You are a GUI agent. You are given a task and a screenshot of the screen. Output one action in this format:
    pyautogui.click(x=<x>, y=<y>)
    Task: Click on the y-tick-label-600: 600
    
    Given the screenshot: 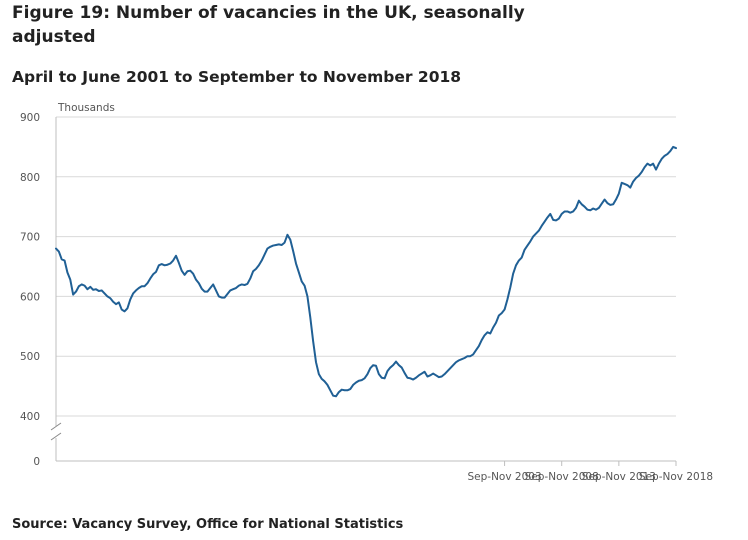 What is the action you would take?
    pyautogui.click(x=30, y=297)
    